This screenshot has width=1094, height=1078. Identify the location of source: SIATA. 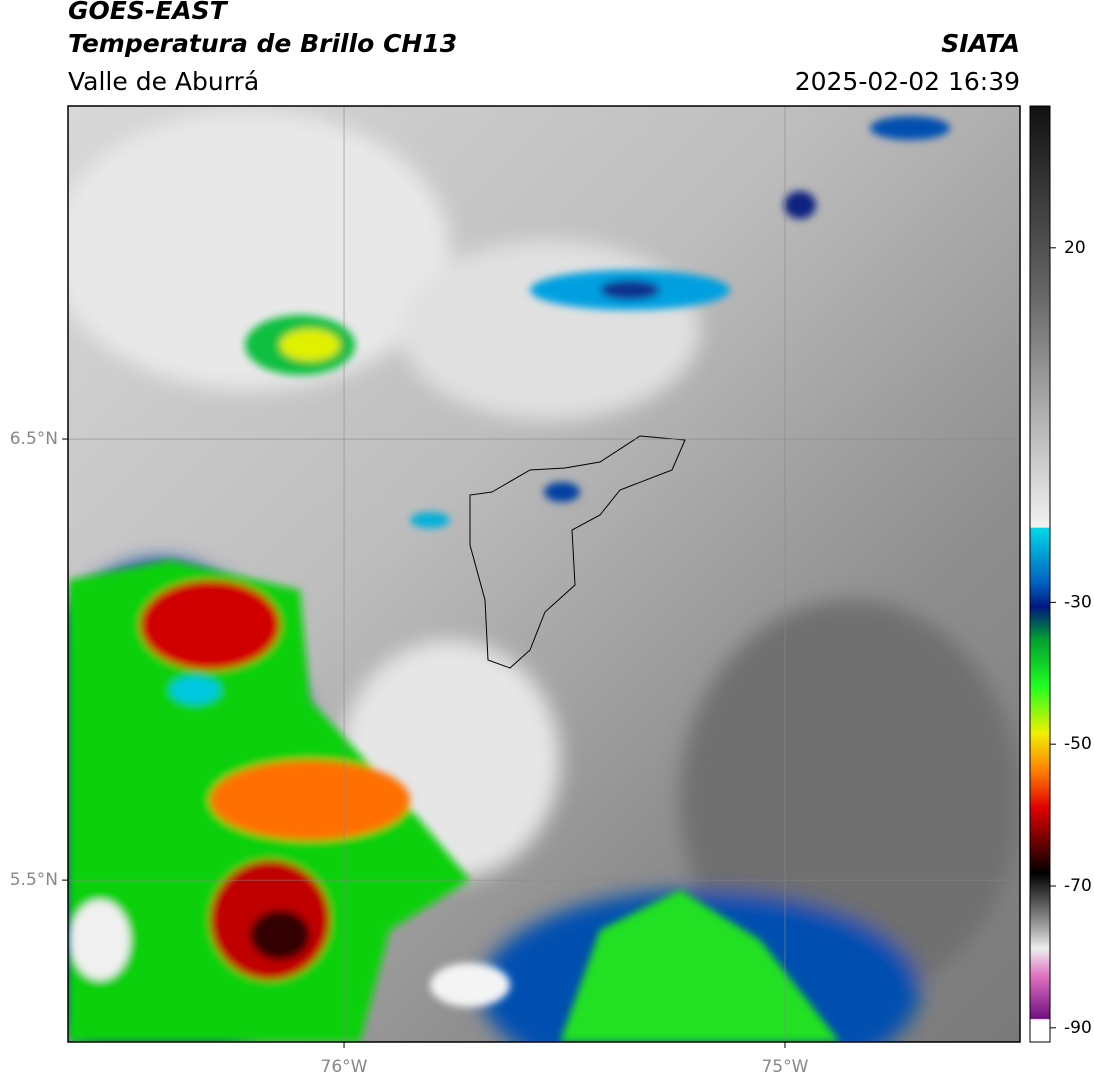
(980, 43).